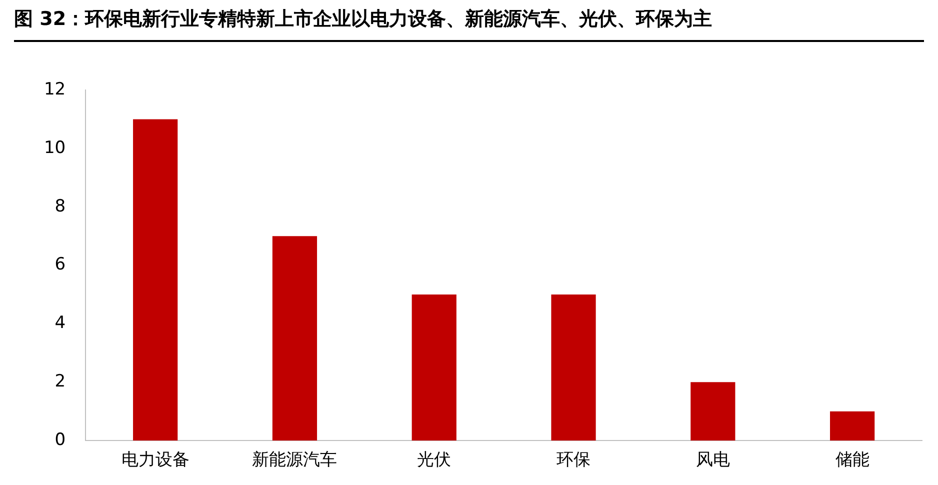 Image resolution: width=938 pixels, height=485 pixels. What do you see at coordinates (155, 460) in the screenshot?
I see `x-tick-label: 电力设备` at bounding box center [155, 460].